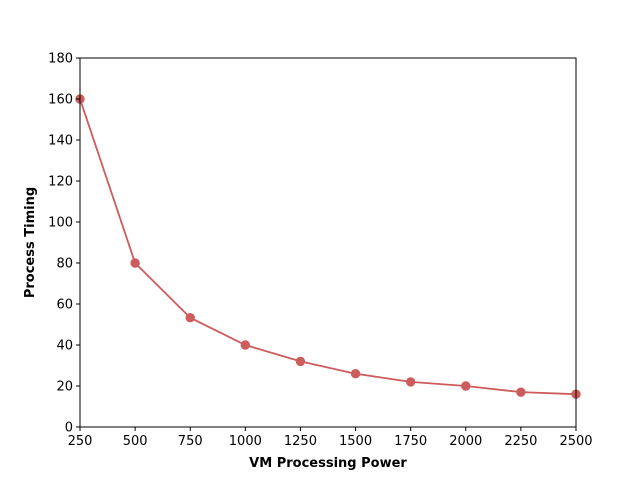 The width and height of the screenshot is (640, 480). I want to click on x-tick-label-500: 500, so click(135, 441).